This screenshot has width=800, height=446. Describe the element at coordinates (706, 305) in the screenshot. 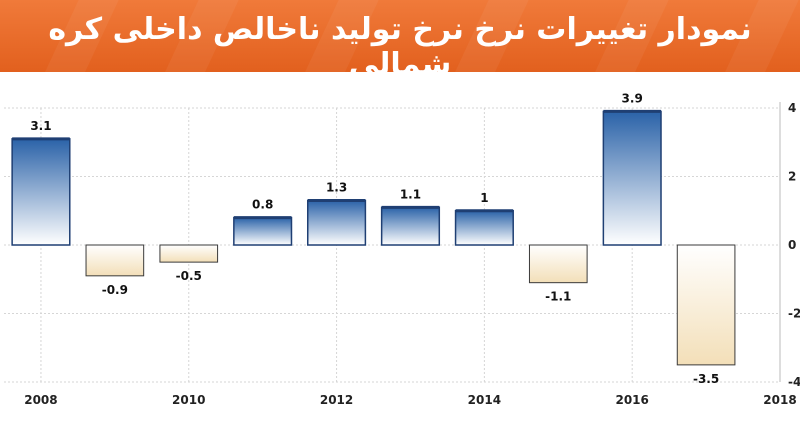

I see `bar-2017` at that location.